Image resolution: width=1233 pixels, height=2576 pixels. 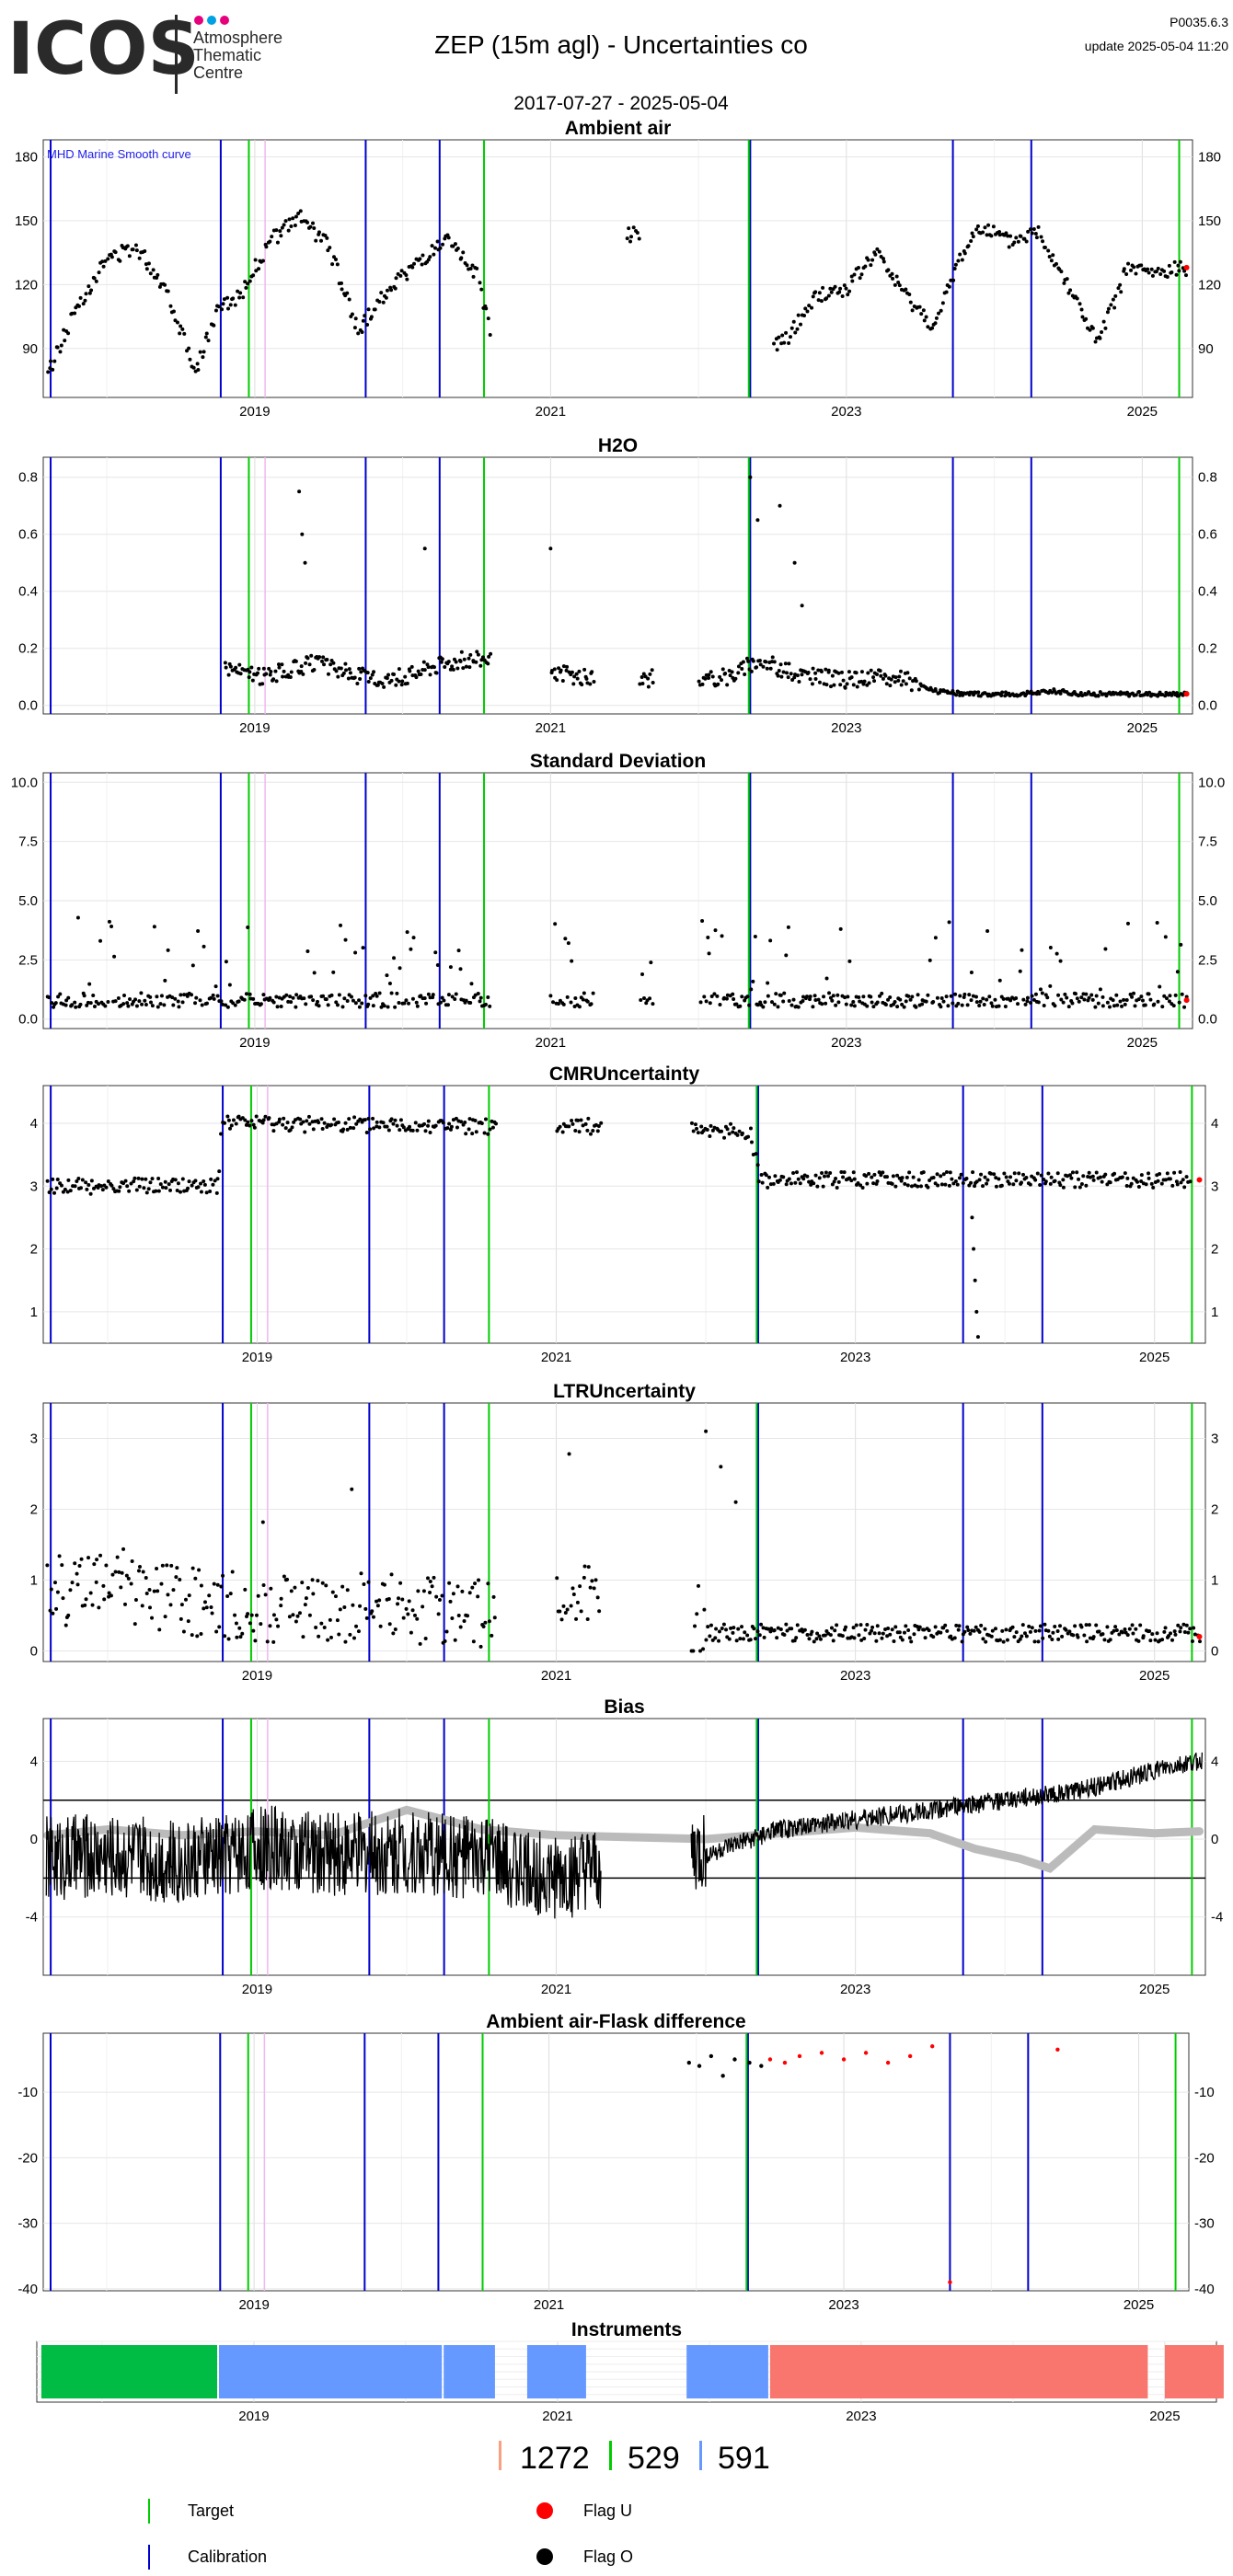 I want to click on y-tick-label-right: 3, so click(x=1214, y=1438).